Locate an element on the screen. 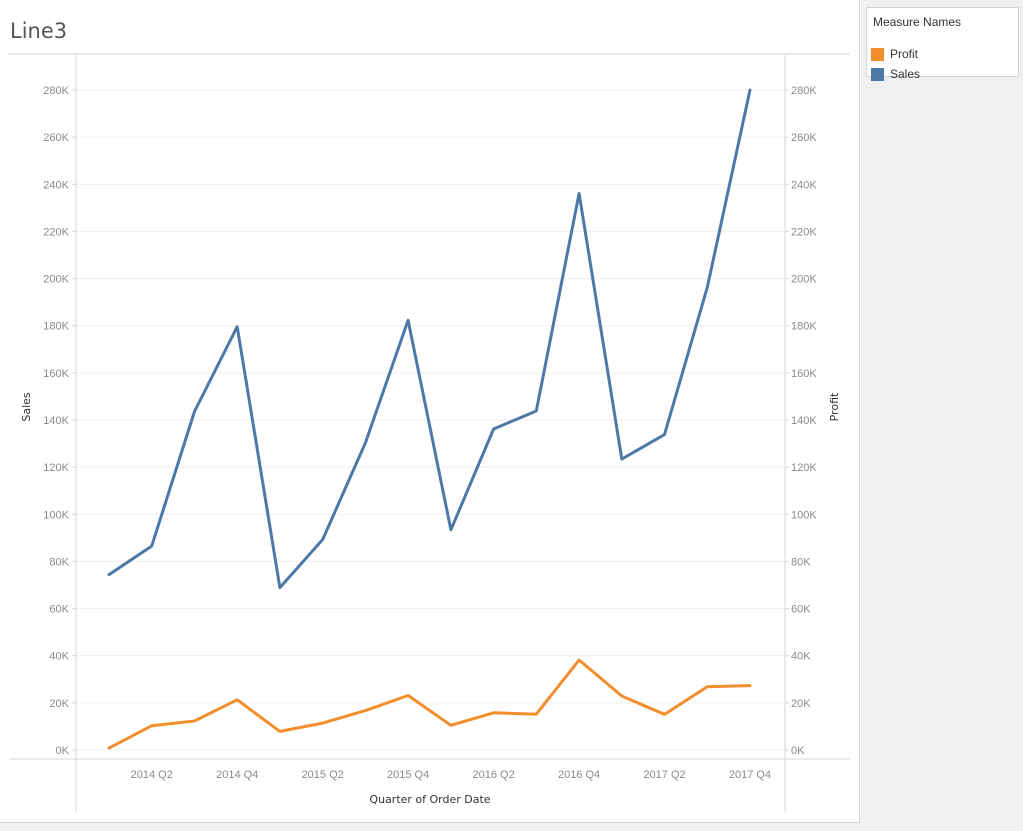 The width and height of the screenshot is (1023, 831). legend-label-sales: Sales is located at coordinates (905, 74).